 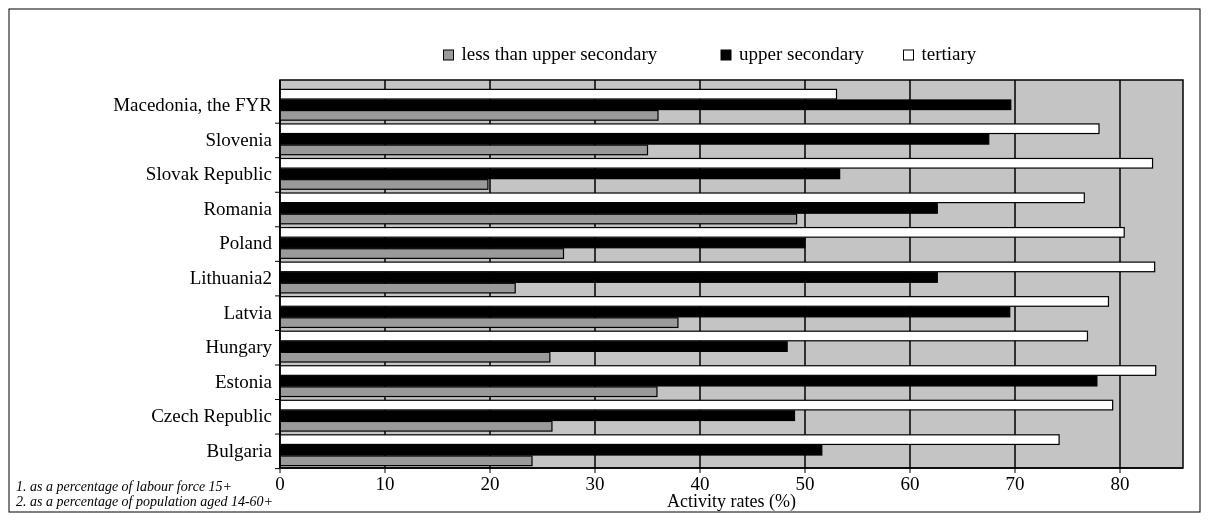 I want to click on x-tick-label: 20, so click(x=490, y=483).